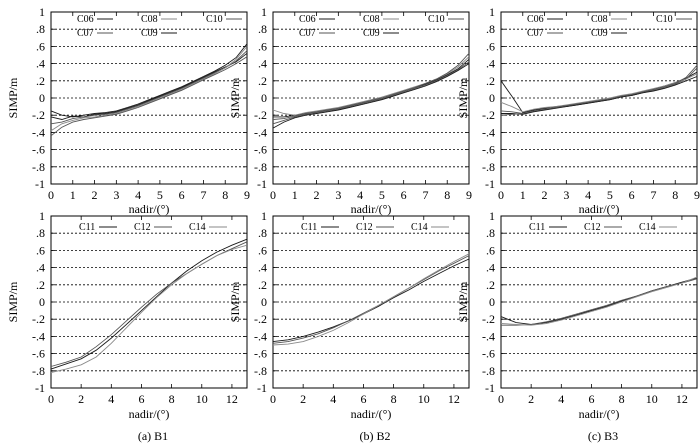 The image size is (700, 448). Describe the element at coordinates (603, 436) in the screenshot. I see `panel-caption: (c) B3` at that location.